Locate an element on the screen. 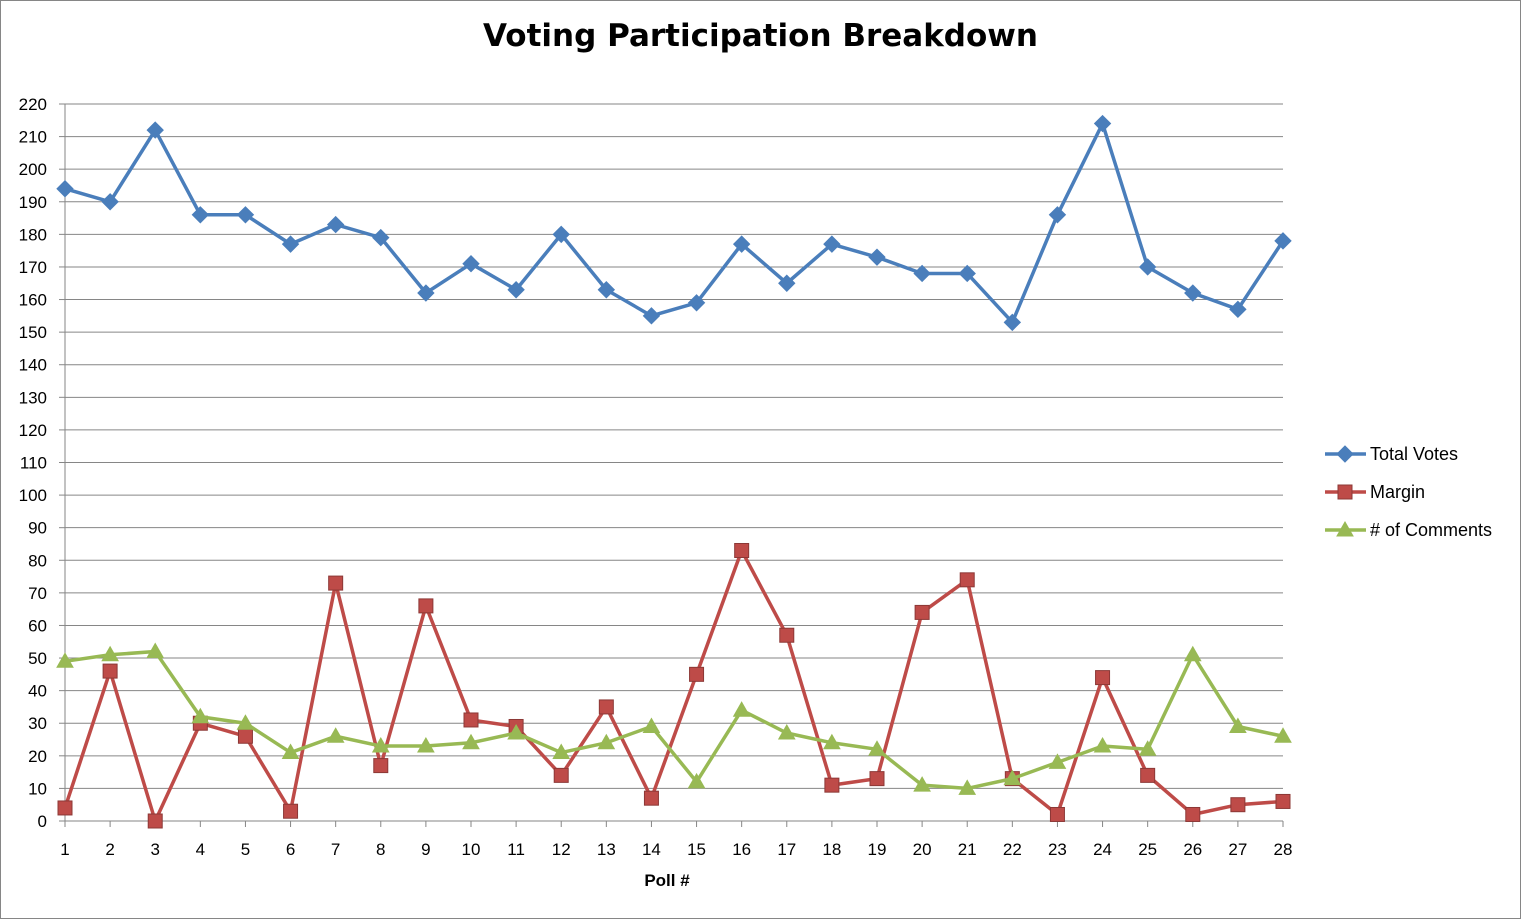  y-tick-label: 60 is located at coordinates (37, 625).